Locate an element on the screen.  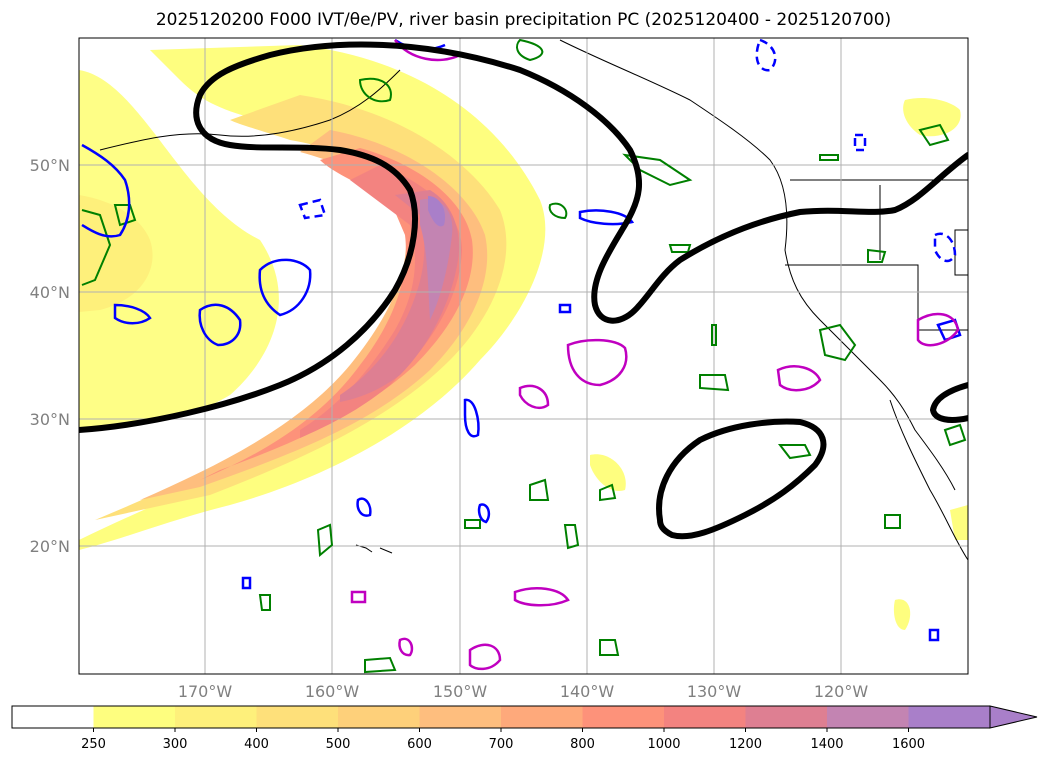
lat-label-20n: 20°N is located at coordinates (50, 546).